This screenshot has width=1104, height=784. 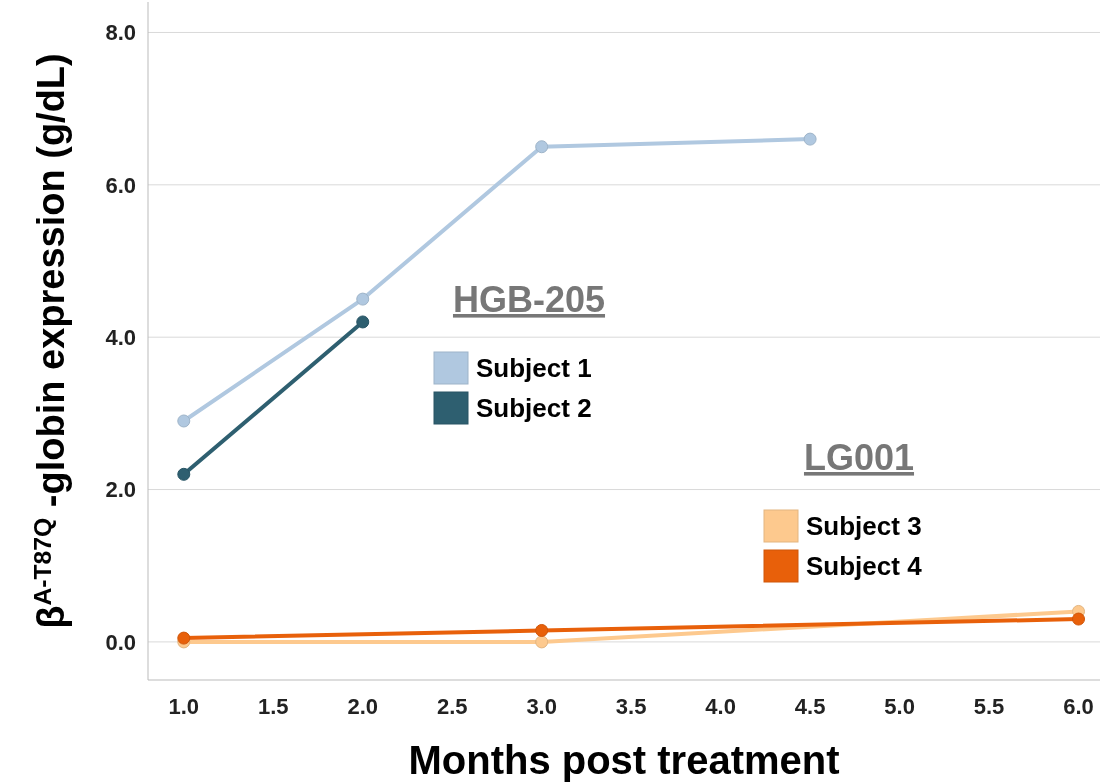 I want to click on legend-label: Subject 1, so click(x=534, y=368).